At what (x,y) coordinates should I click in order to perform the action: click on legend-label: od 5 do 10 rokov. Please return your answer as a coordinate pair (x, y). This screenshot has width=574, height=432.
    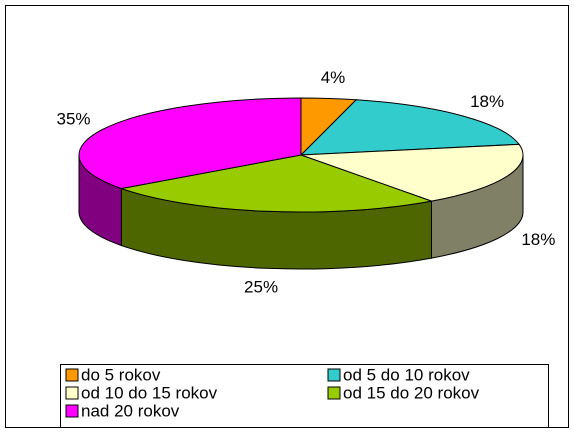
    Looking at the image, I should click on (406, 374).